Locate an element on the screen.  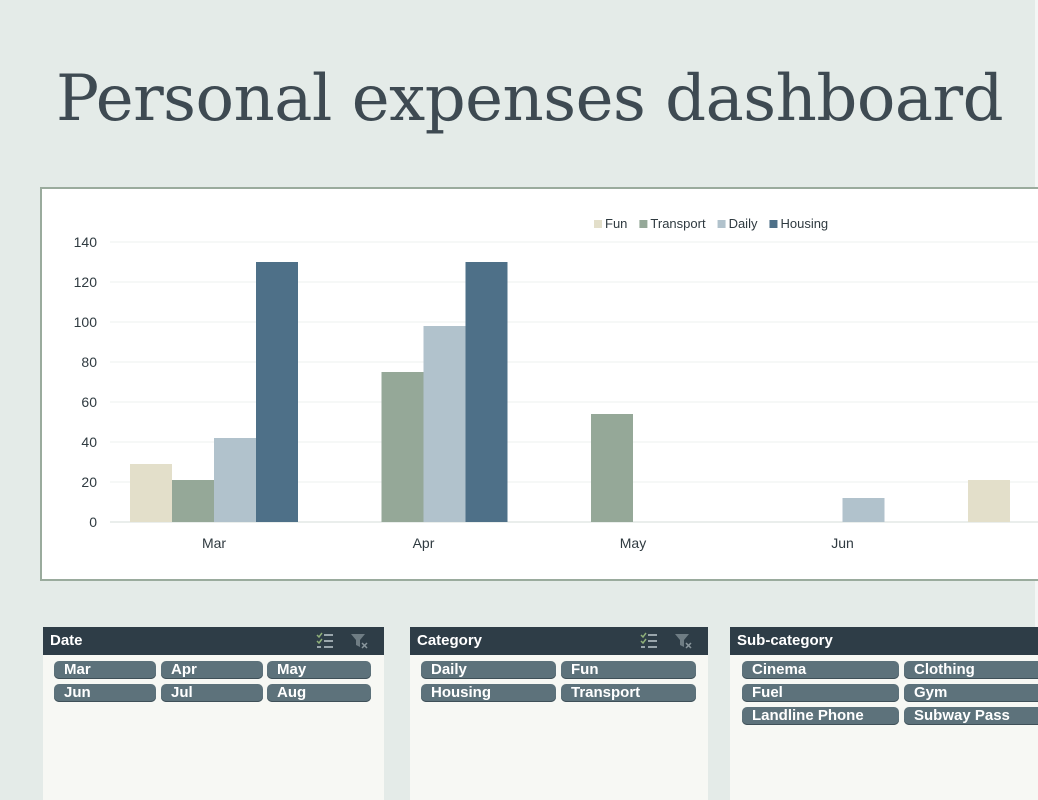
subcategory-filter-fuel: Fuel is located at coordinates (820, 693).